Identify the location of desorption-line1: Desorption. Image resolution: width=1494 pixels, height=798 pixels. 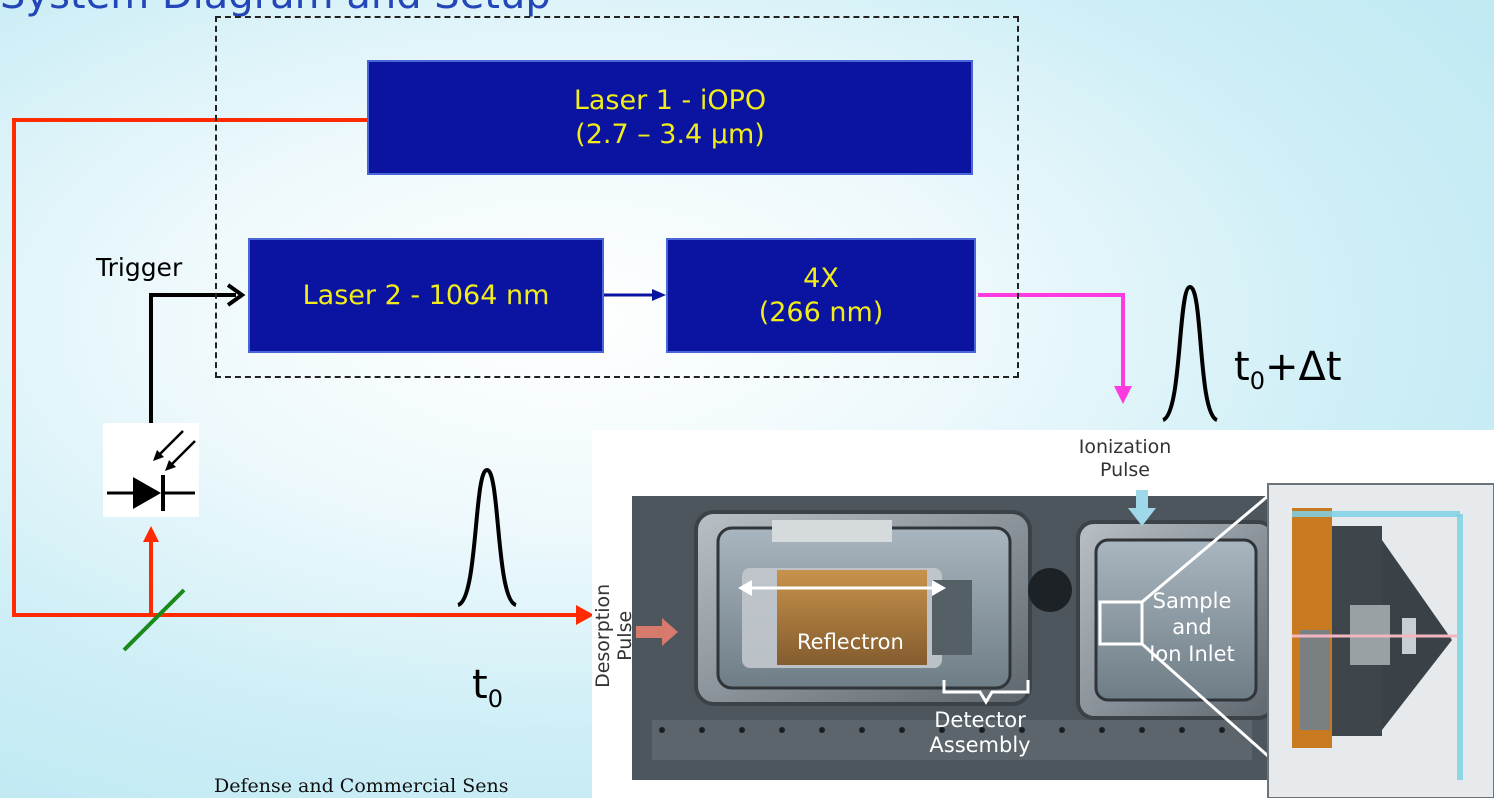
(603, 635).